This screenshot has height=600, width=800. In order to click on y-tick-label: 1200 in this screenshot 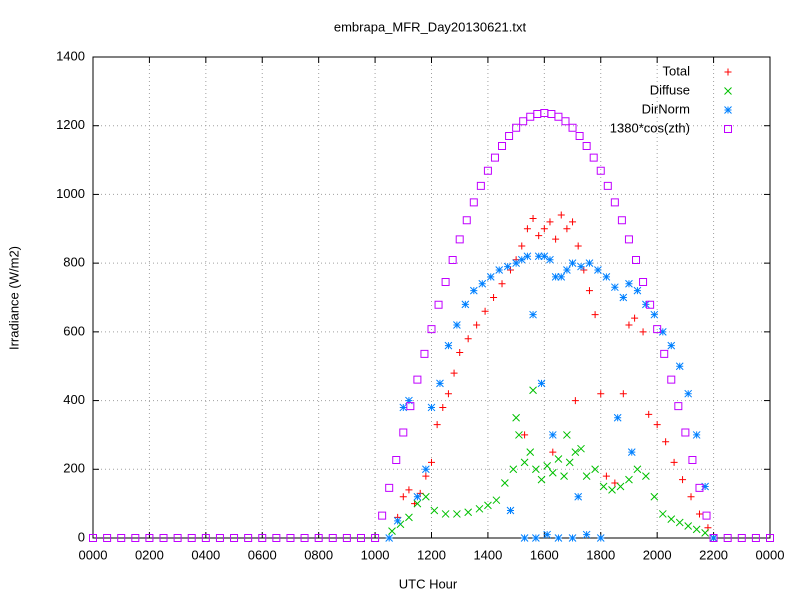, I will do `click(70, 124)`.